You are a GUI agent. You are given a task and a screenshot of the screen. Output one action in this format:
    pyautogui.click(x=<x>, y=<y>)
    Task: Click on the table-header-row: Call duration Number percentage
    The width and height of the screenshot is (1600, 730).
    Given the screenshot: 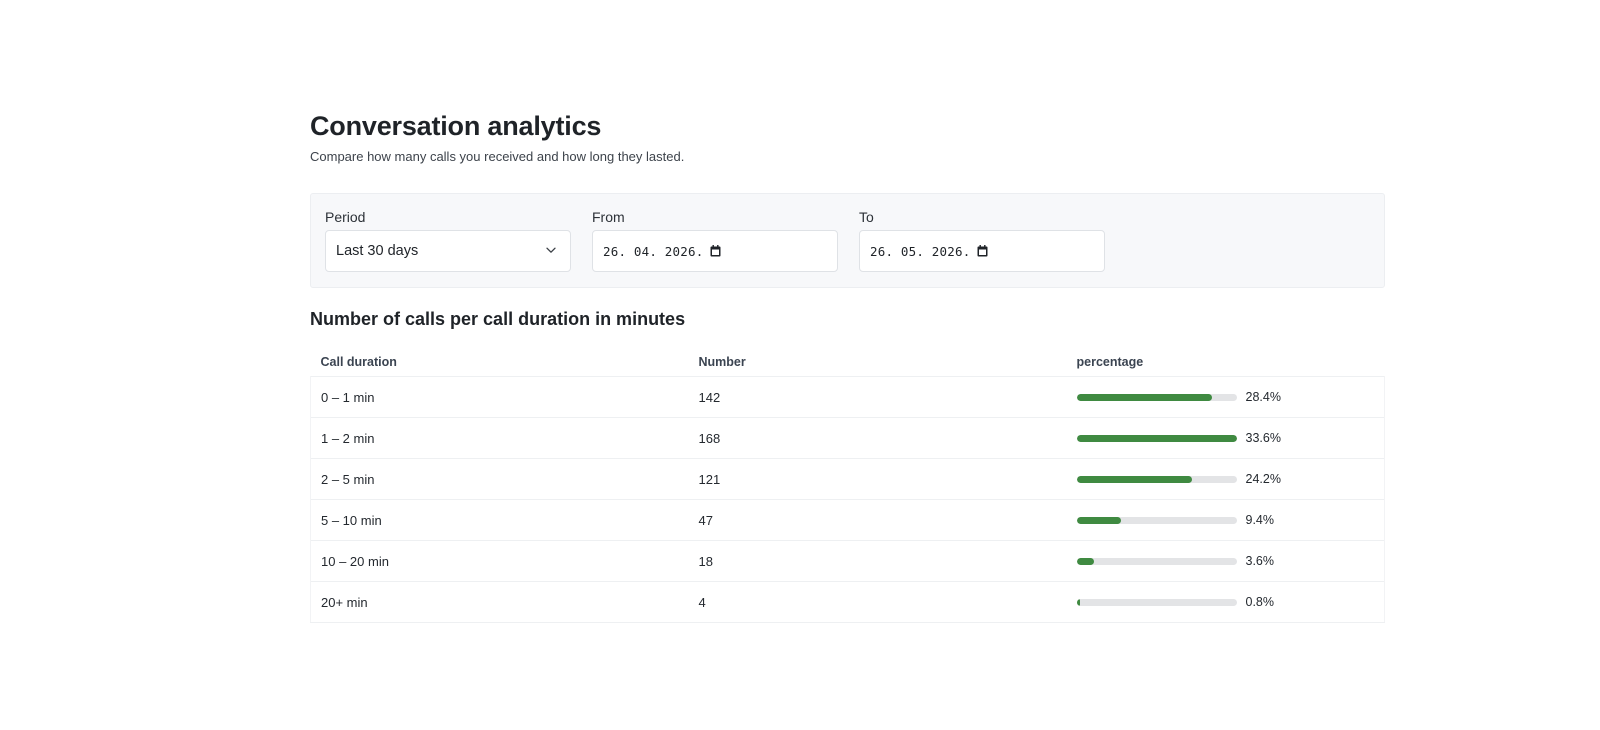 What is the action you would take?
    pyautogui.click(x=848, y=362)
    